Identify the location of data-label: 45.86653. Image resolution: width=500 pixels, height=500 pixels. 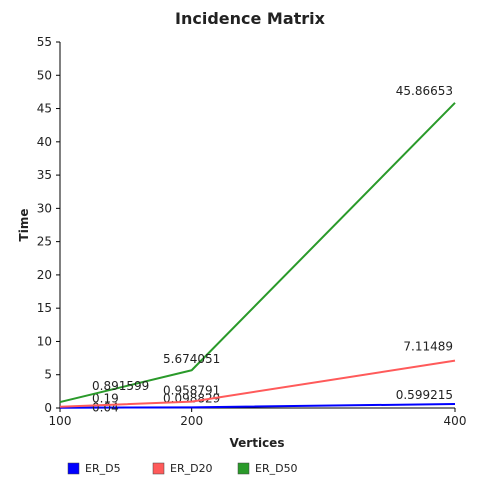
(424, 91).